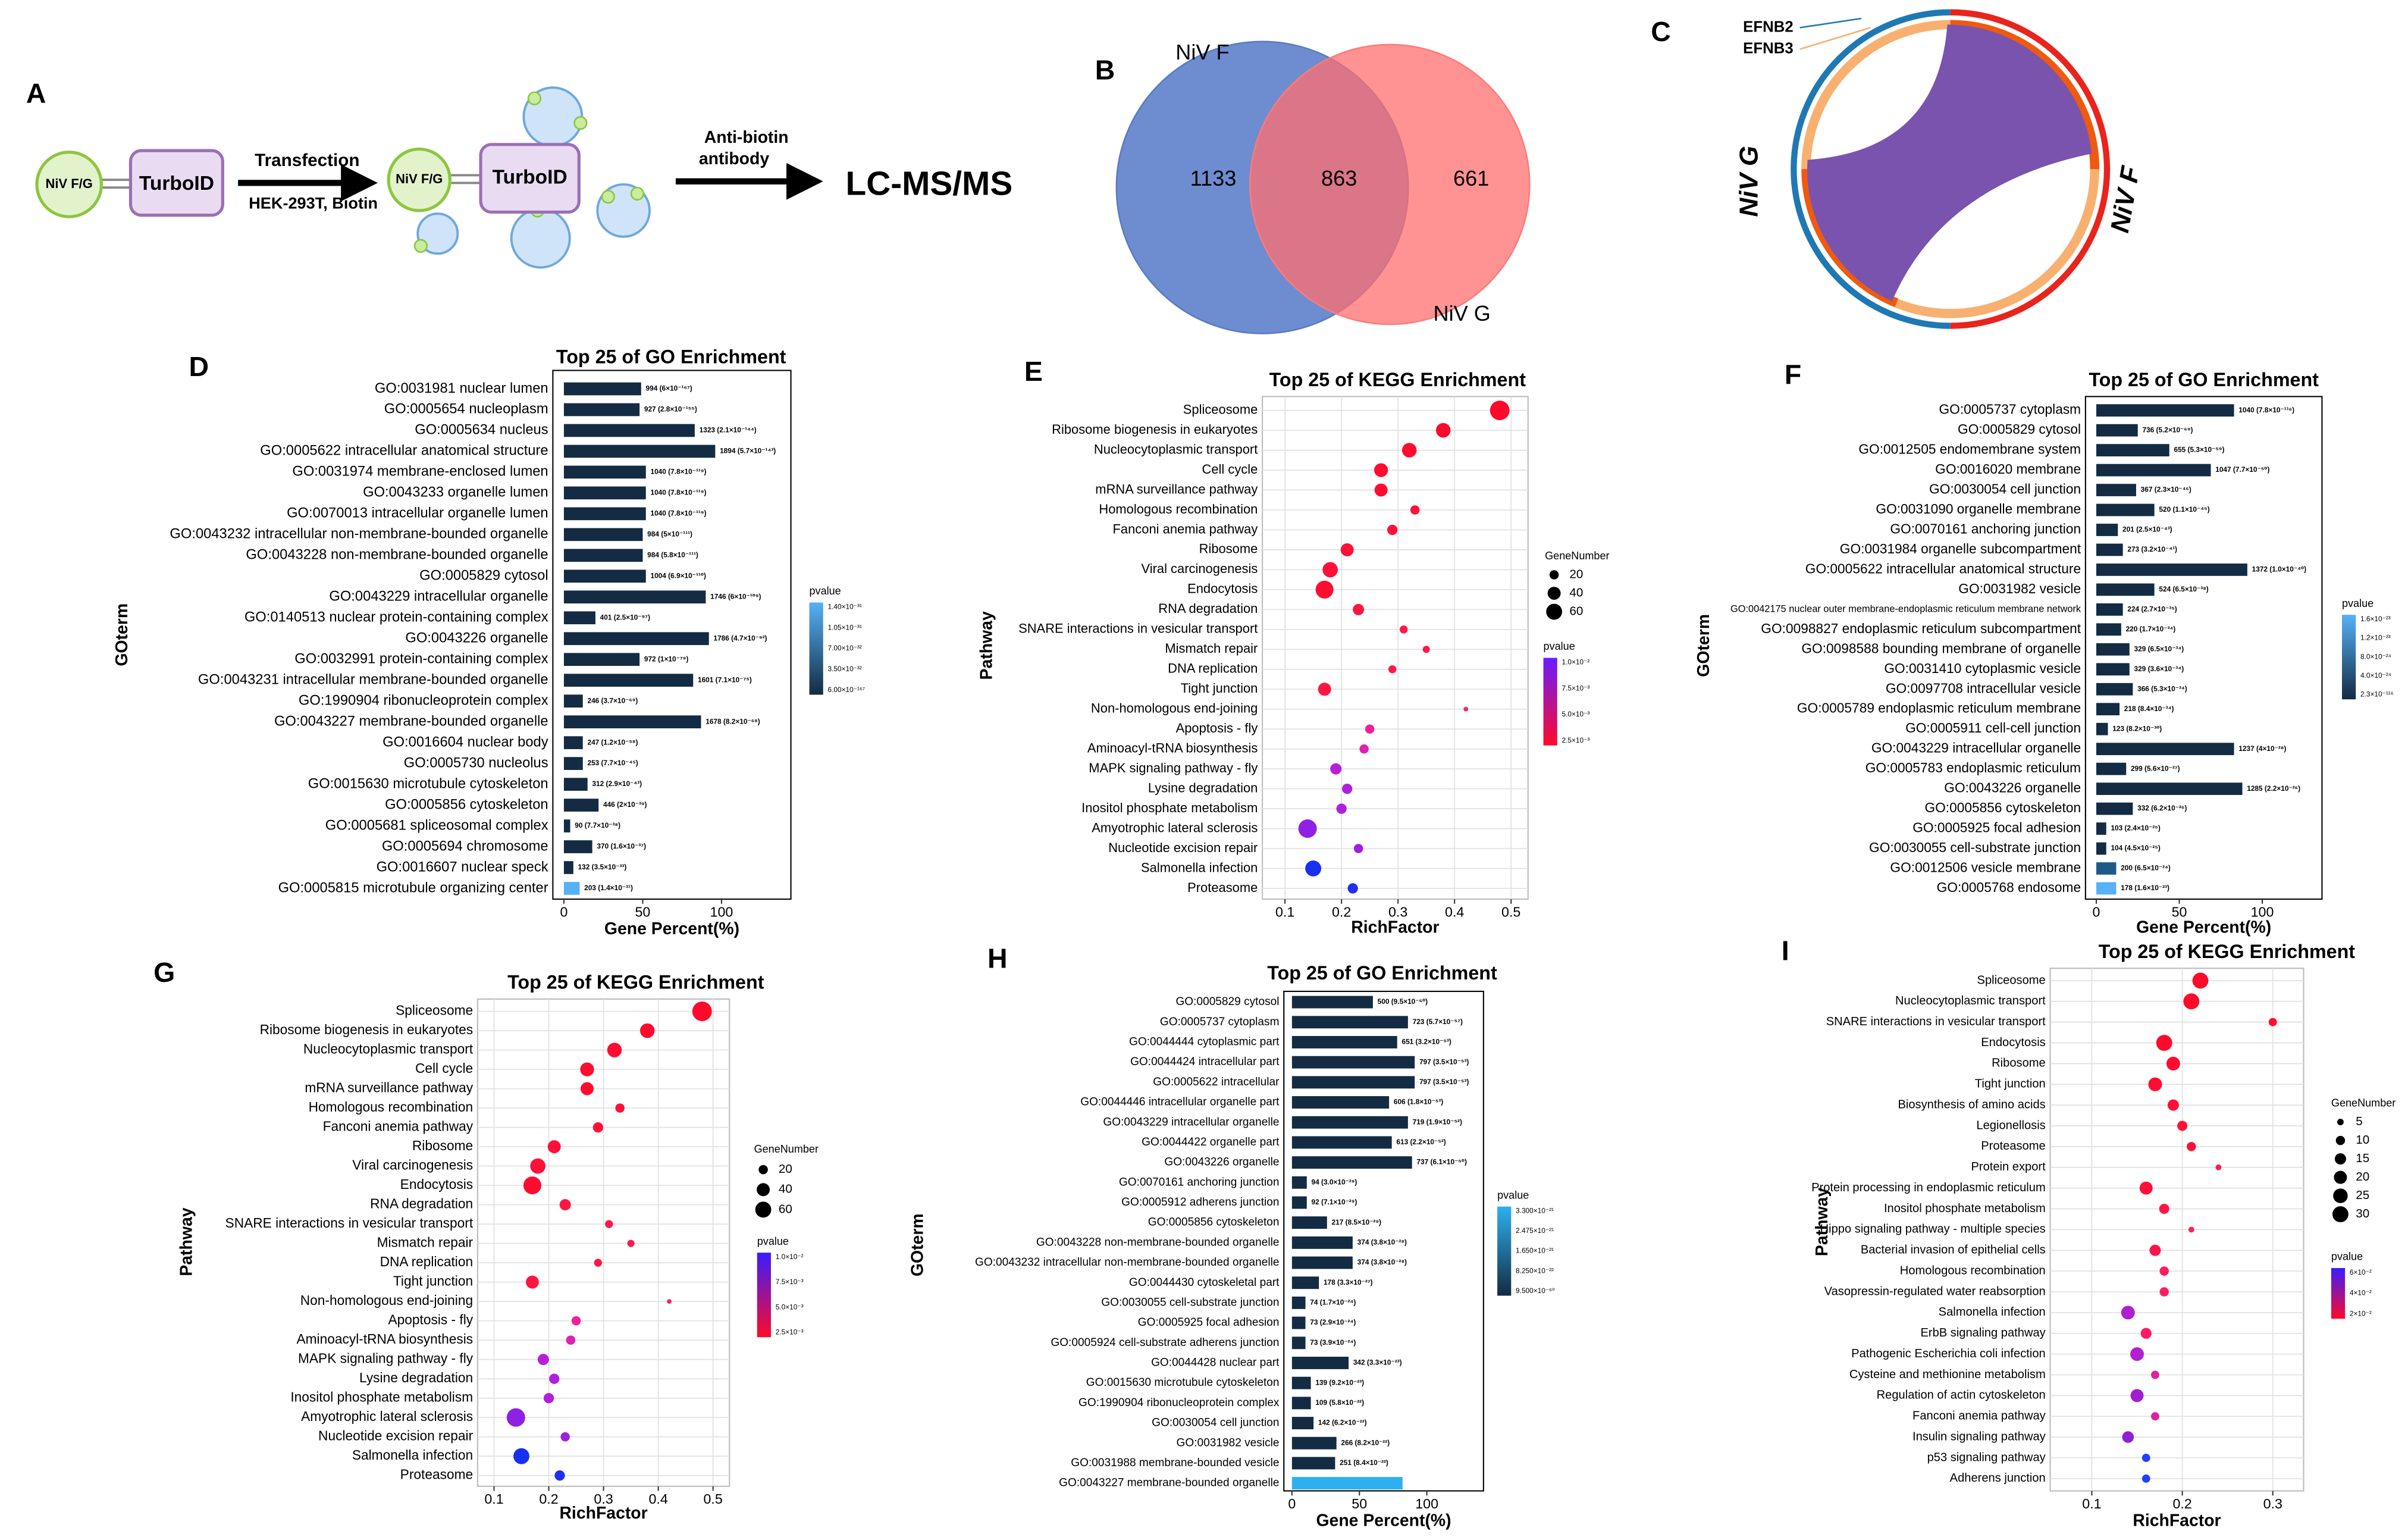  What do you see at coordinates (1200, 1202) in the screenshot?
I see `category-label: GO:0005912 adherens junction` at bounding box center [1200, 1202].